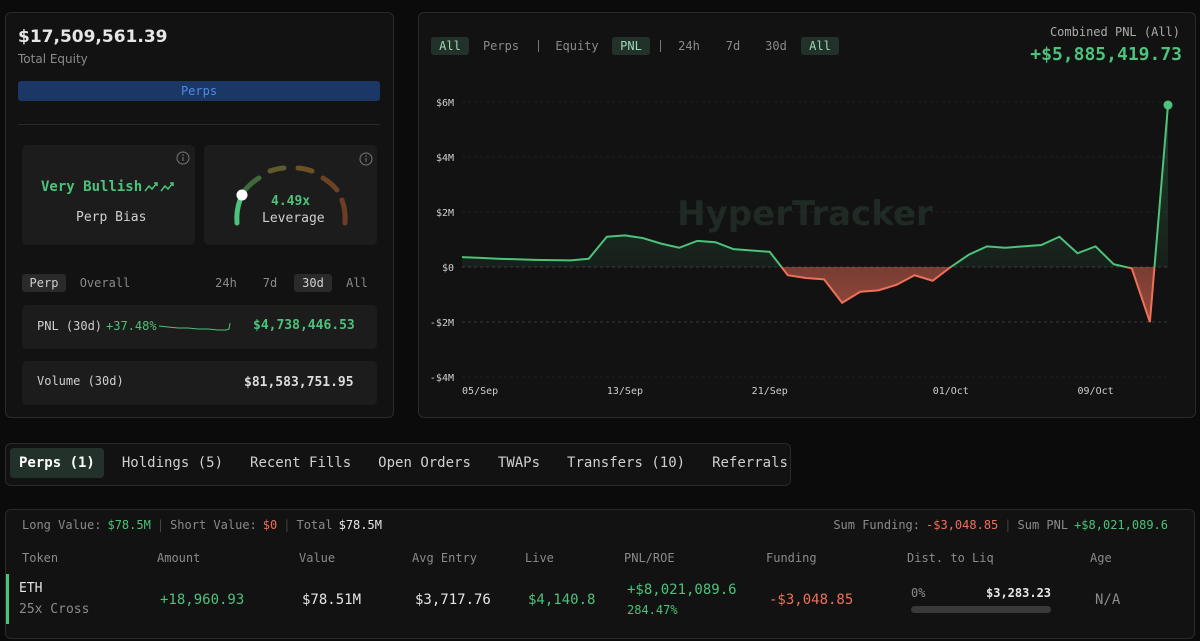 Image resolution: width=1200 pixels, height=641 pixels. I want to click on column-header: Token, so click(40, 558).